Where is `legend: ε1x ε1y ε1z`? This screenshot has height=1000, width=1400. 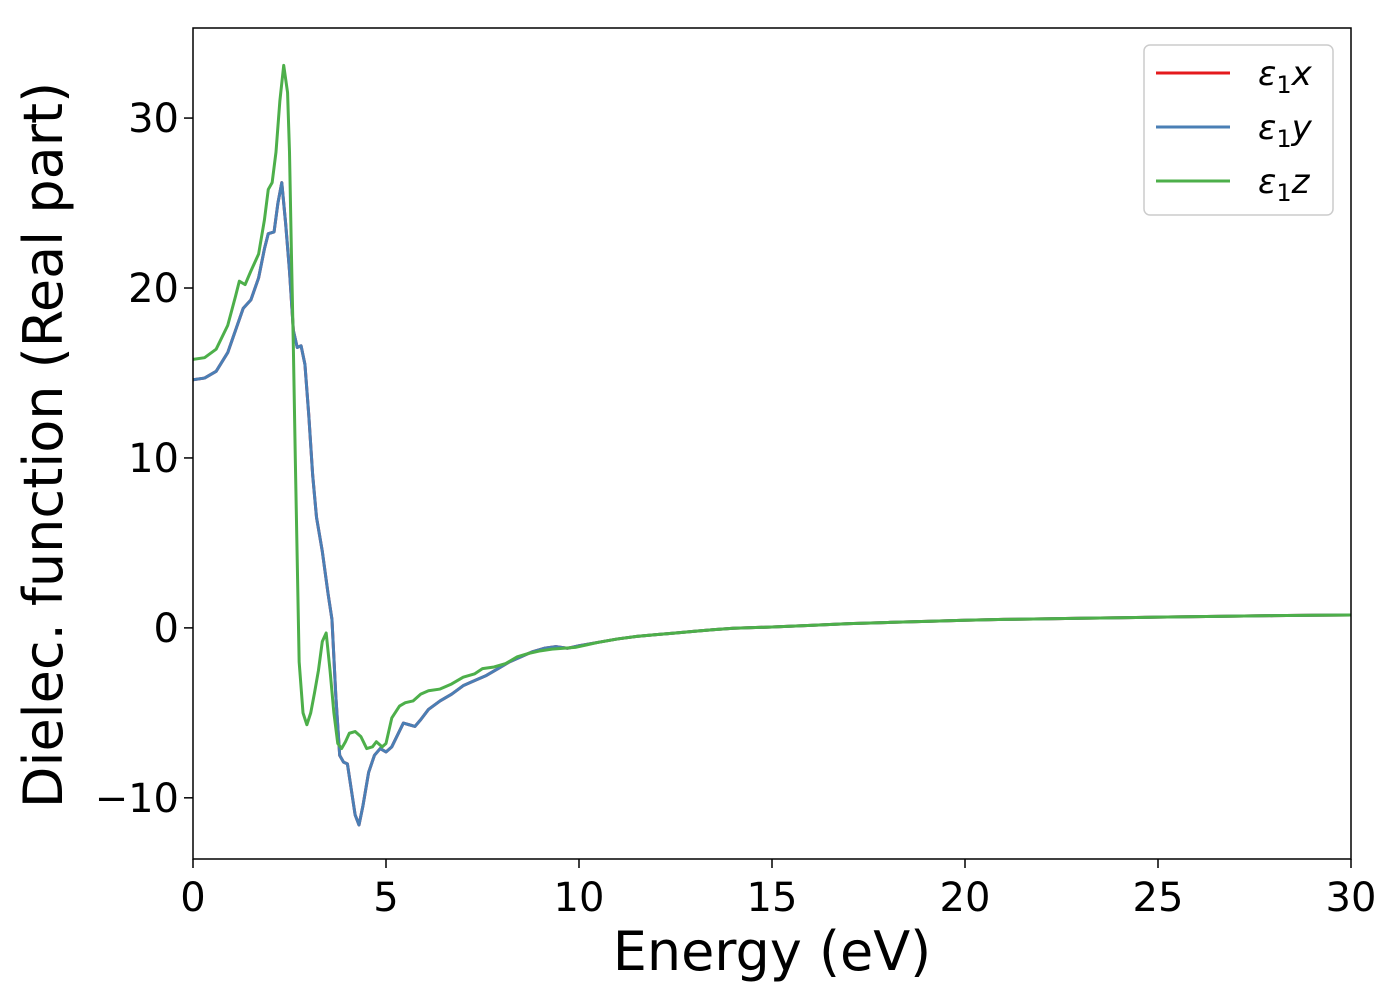
legend: ε1x ε1y ε1z is located at coordinates (1238, 130).